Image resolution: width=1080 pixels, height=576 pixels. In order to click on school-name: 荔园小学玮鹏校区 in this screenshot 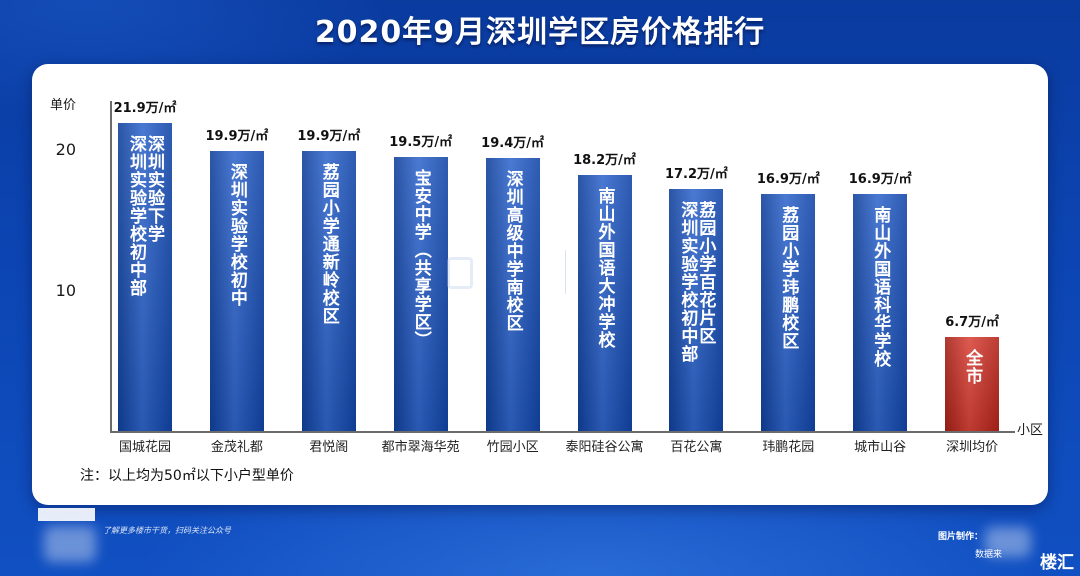, I will do `click(788, 277)`.